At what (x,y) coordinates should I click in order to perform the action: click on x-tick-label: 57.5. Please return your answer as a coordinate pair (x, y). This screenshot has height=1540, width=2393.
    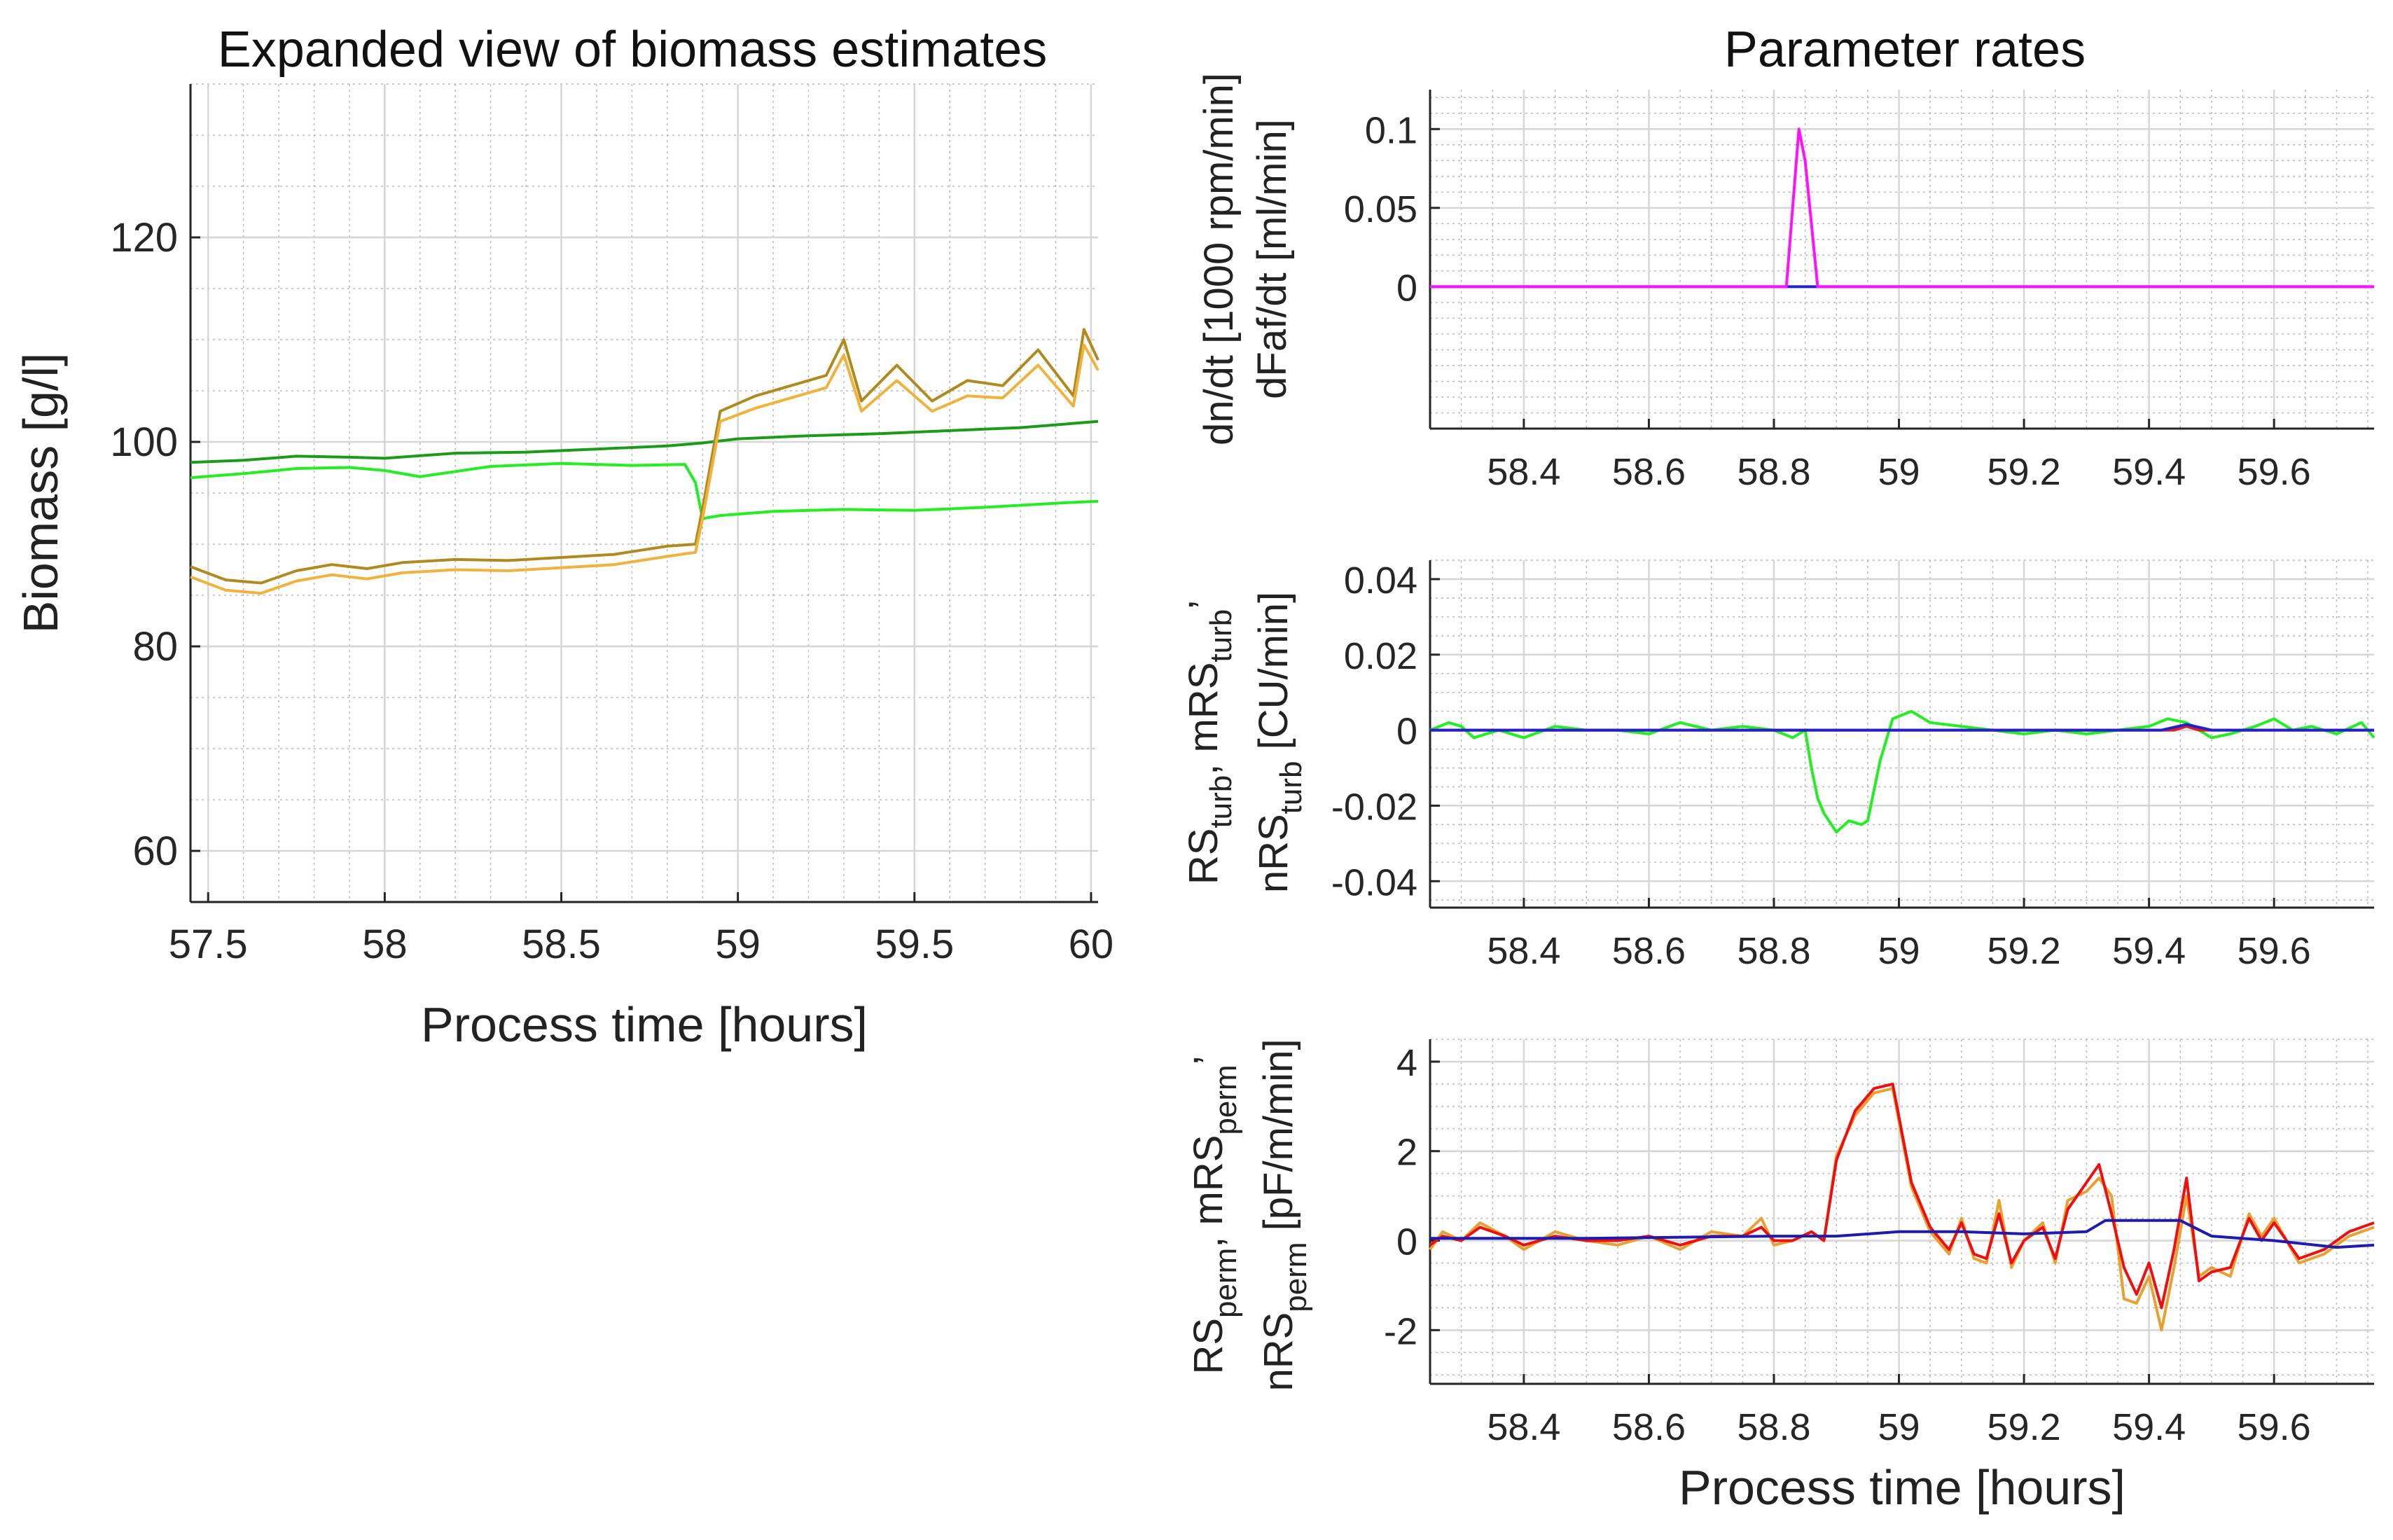
    Looking at the image, I should click on (208, 944).